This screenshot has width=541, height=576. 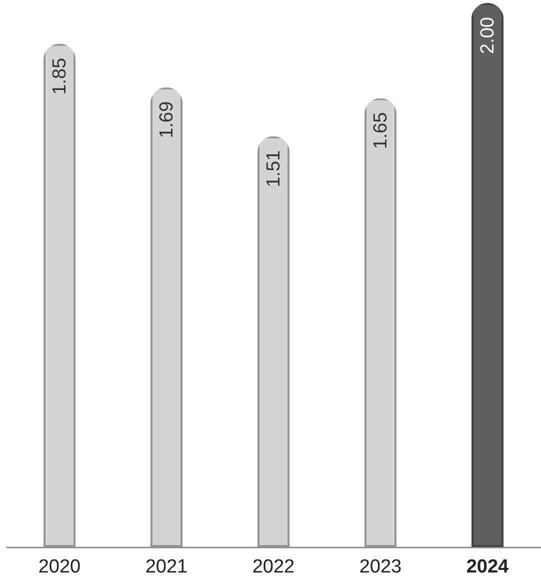 I want to click on x-tick-label: 2024, so click(x=488, y=566).